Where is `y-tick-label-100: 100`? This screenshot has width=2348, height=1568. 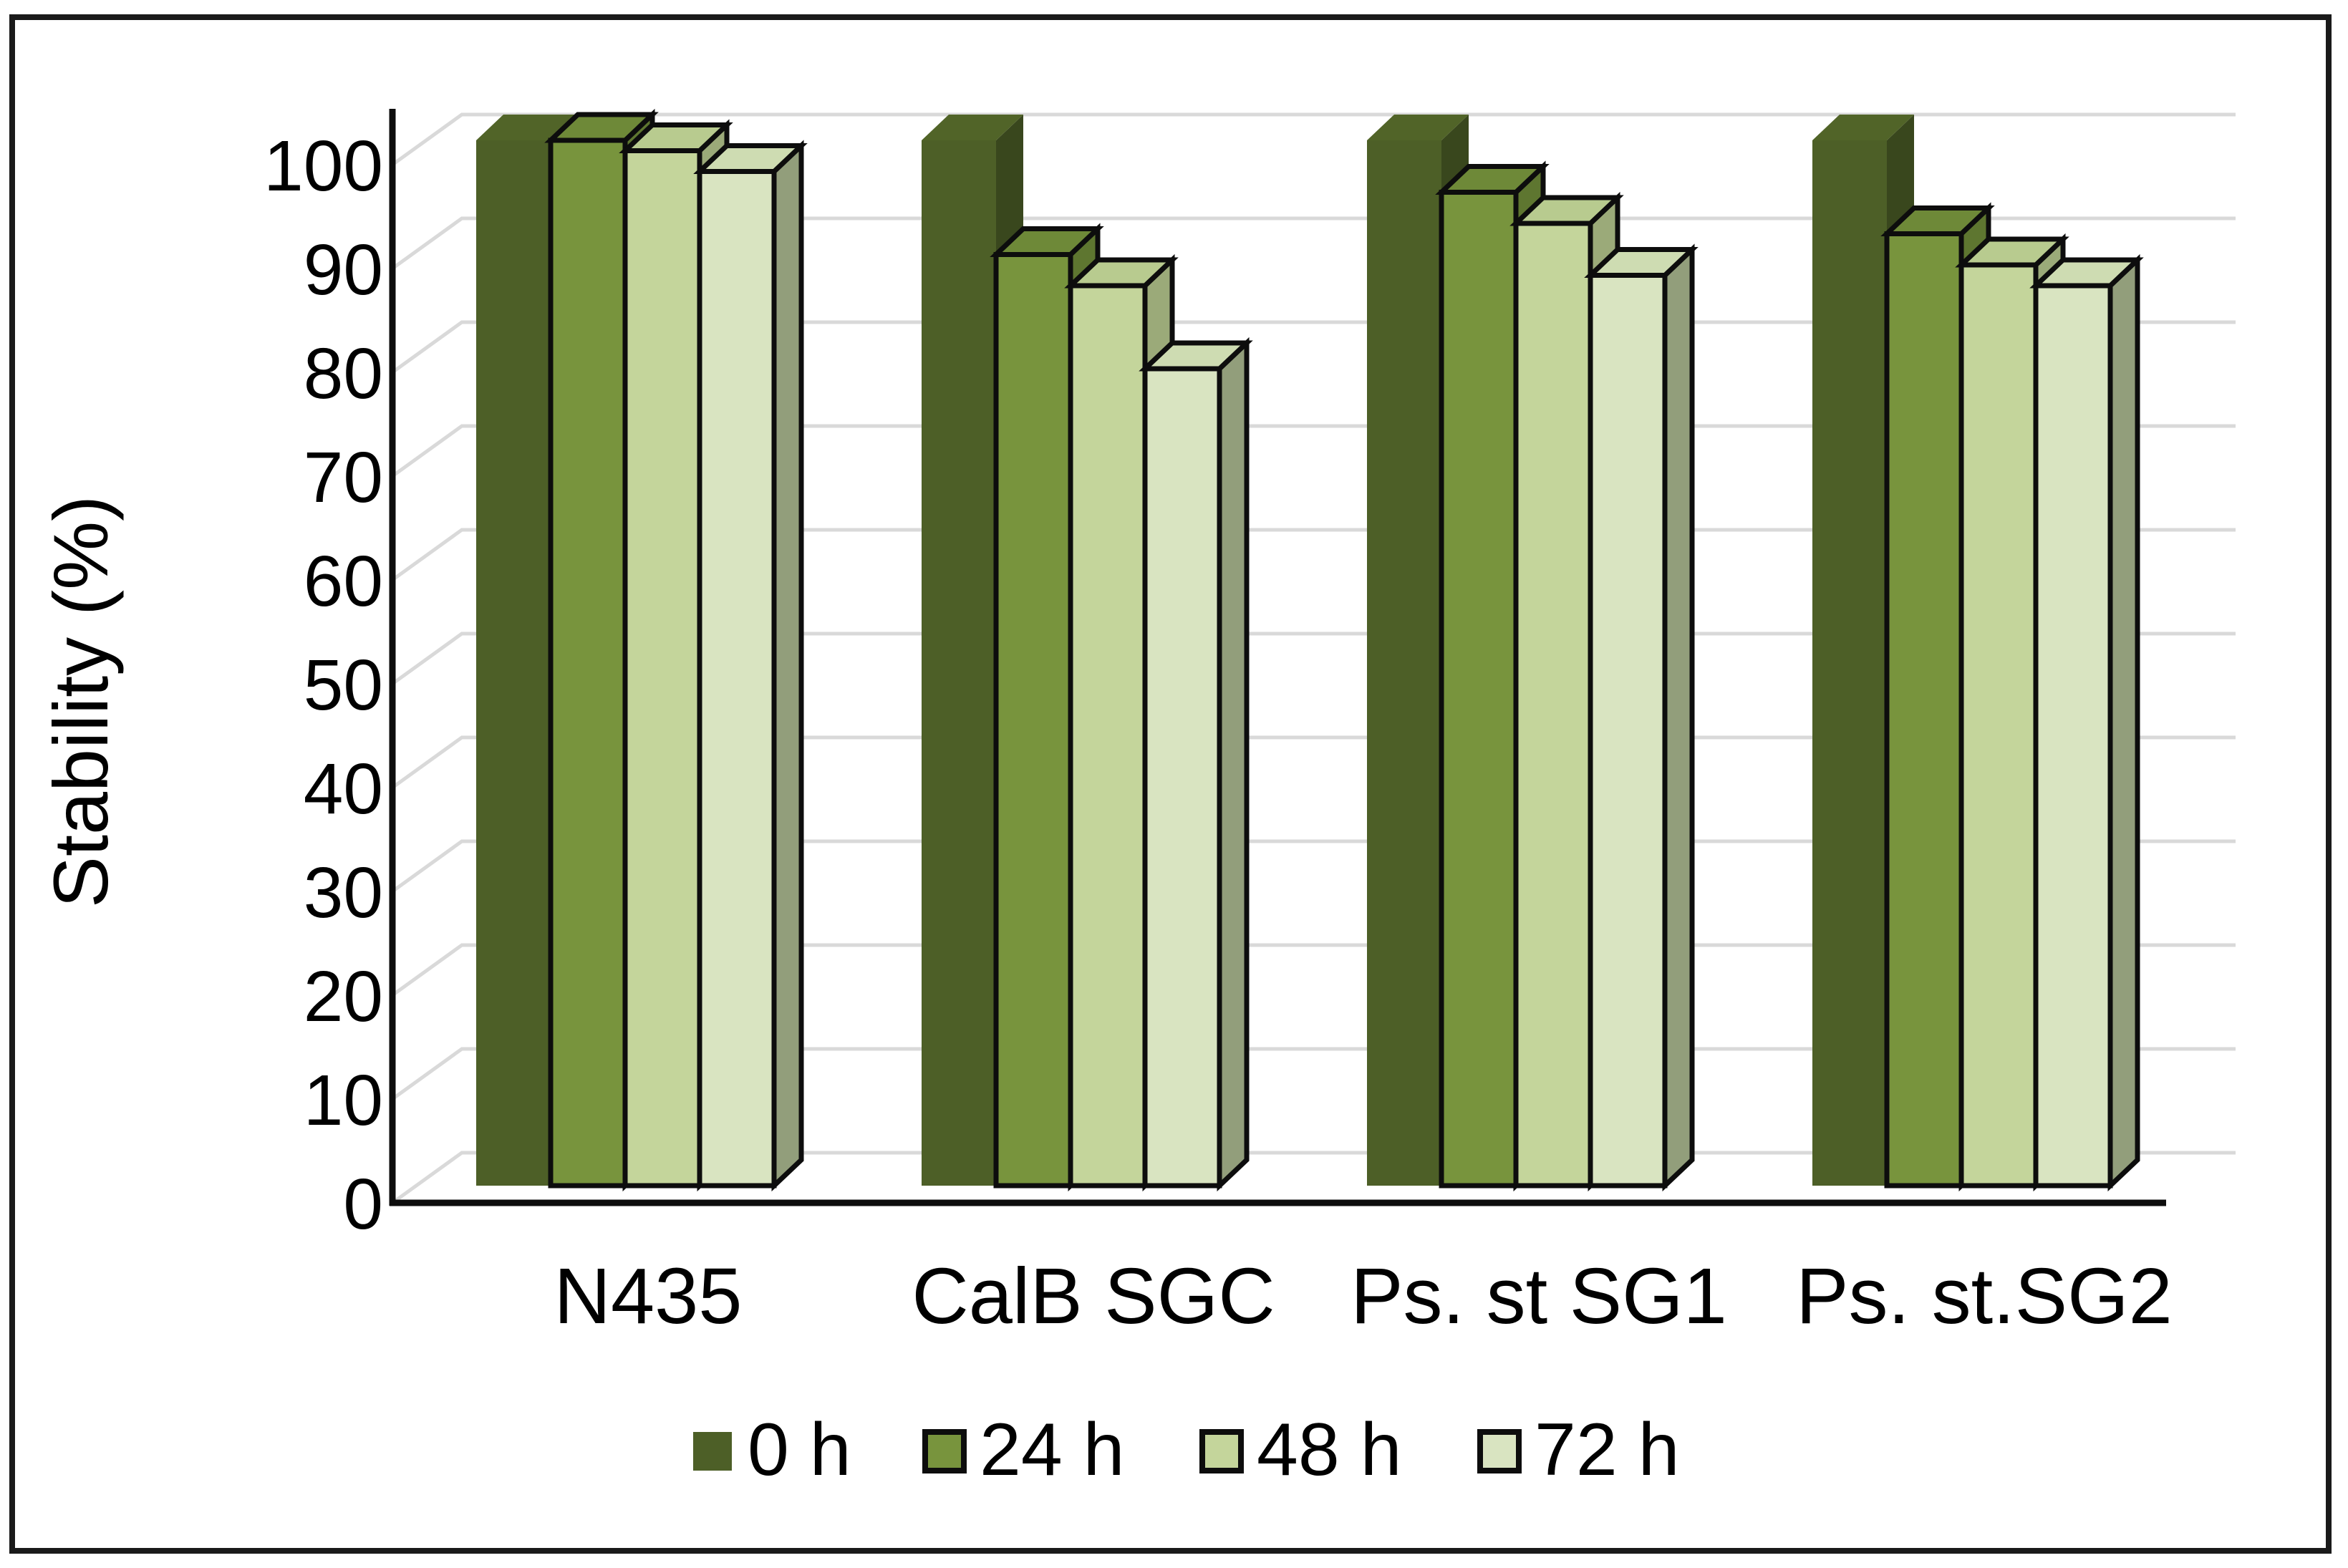 y-tick-label-100: 100 is located at coordinates (323, 166).